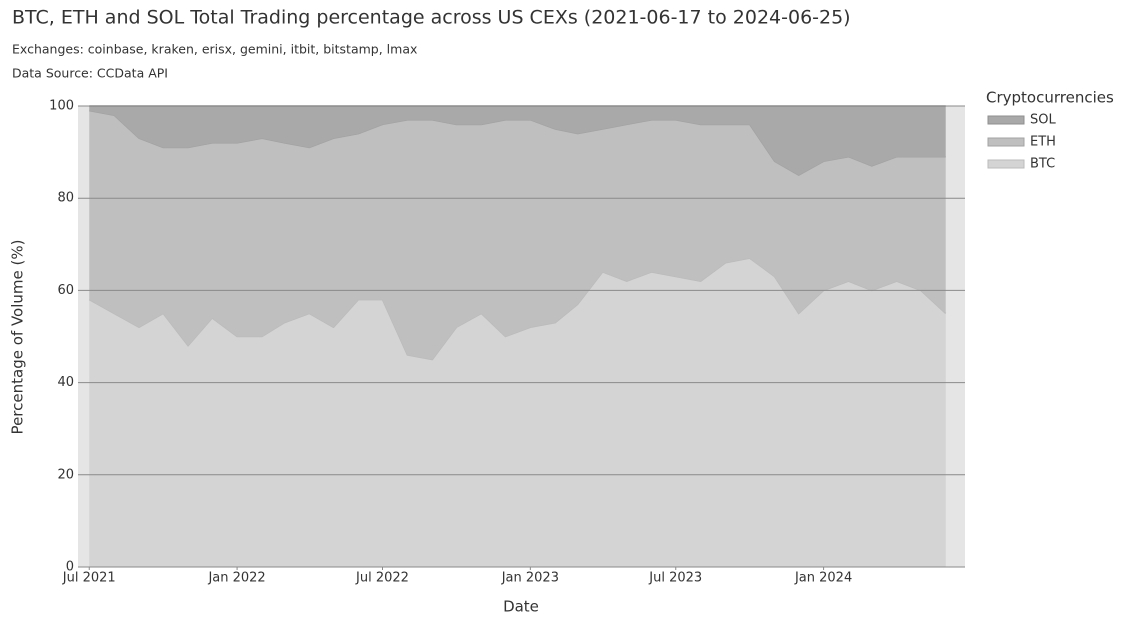 The width and height of the screenshot is (1128, 618). I want to click on x-tick-label: Jan 2023, so click(530, 578).